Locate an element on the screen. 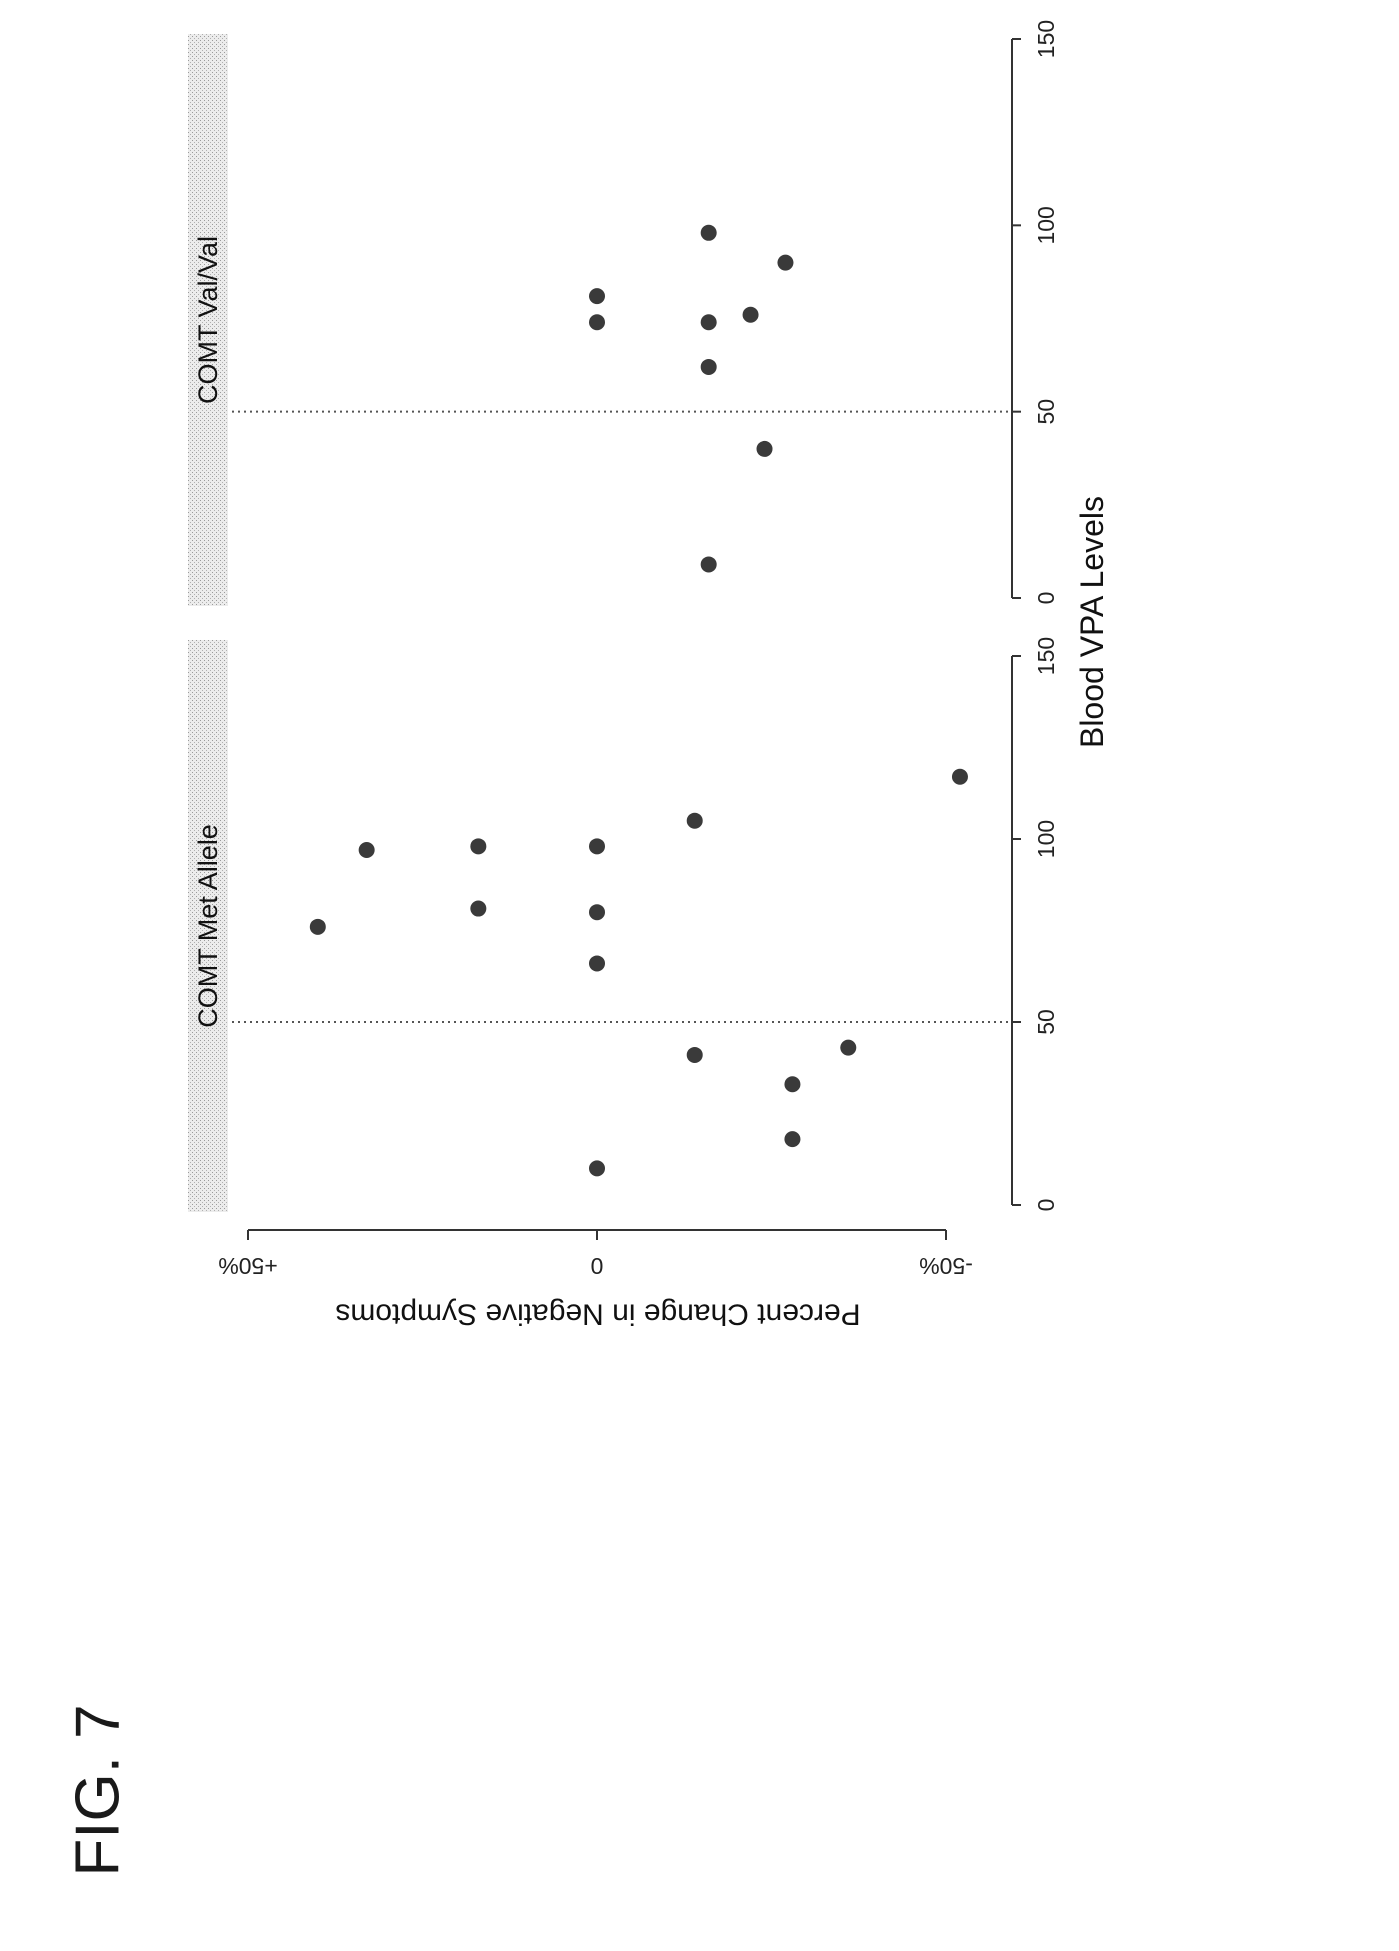 This screenshot has width=1399, height=1951. figure-label-text: FIG. 7 is located at coordinates (98, 1790).